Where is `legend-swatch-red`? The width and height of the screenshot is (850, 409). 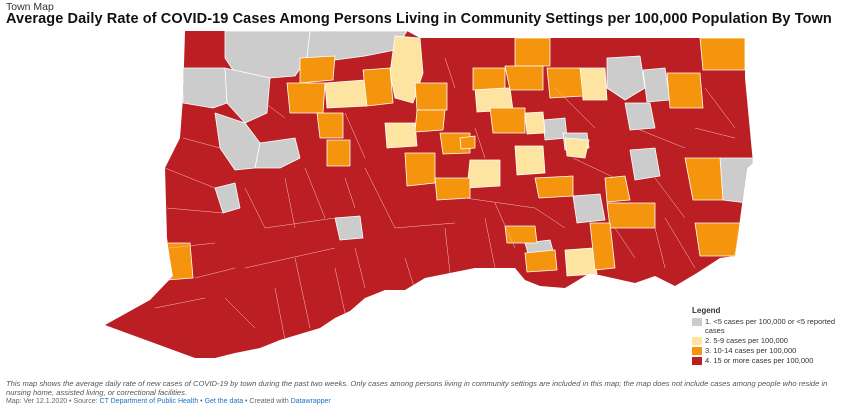
legend-swatch-red is located at coordinates (697, 361).